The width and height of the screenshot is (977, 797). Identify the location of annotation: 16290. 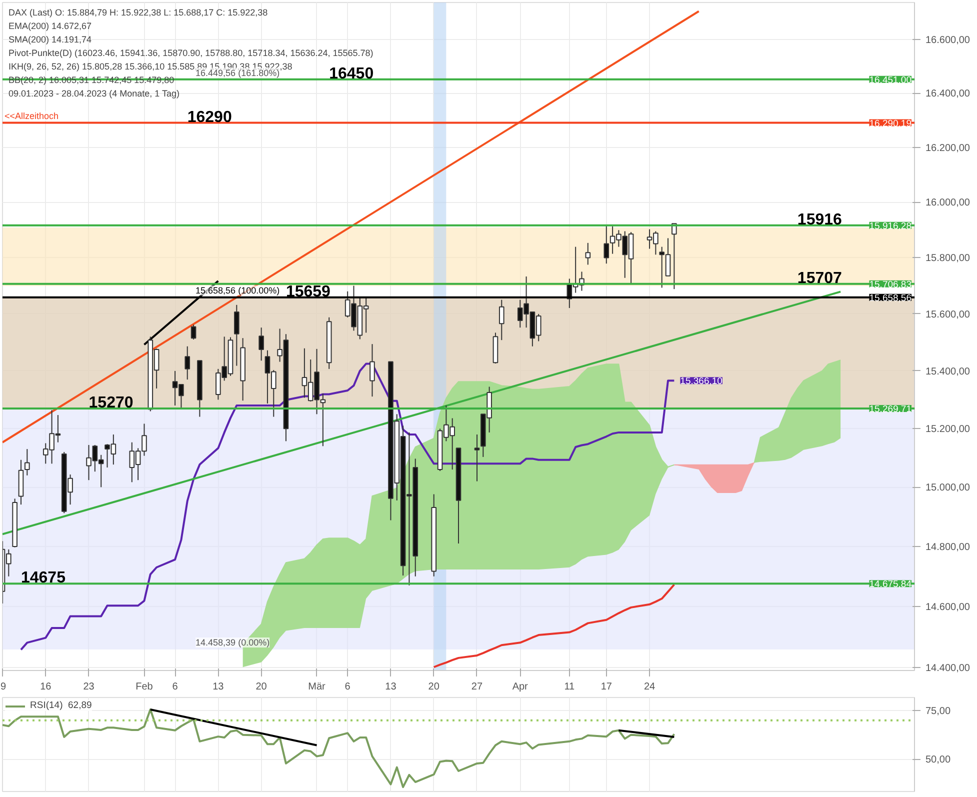
(209, 117).